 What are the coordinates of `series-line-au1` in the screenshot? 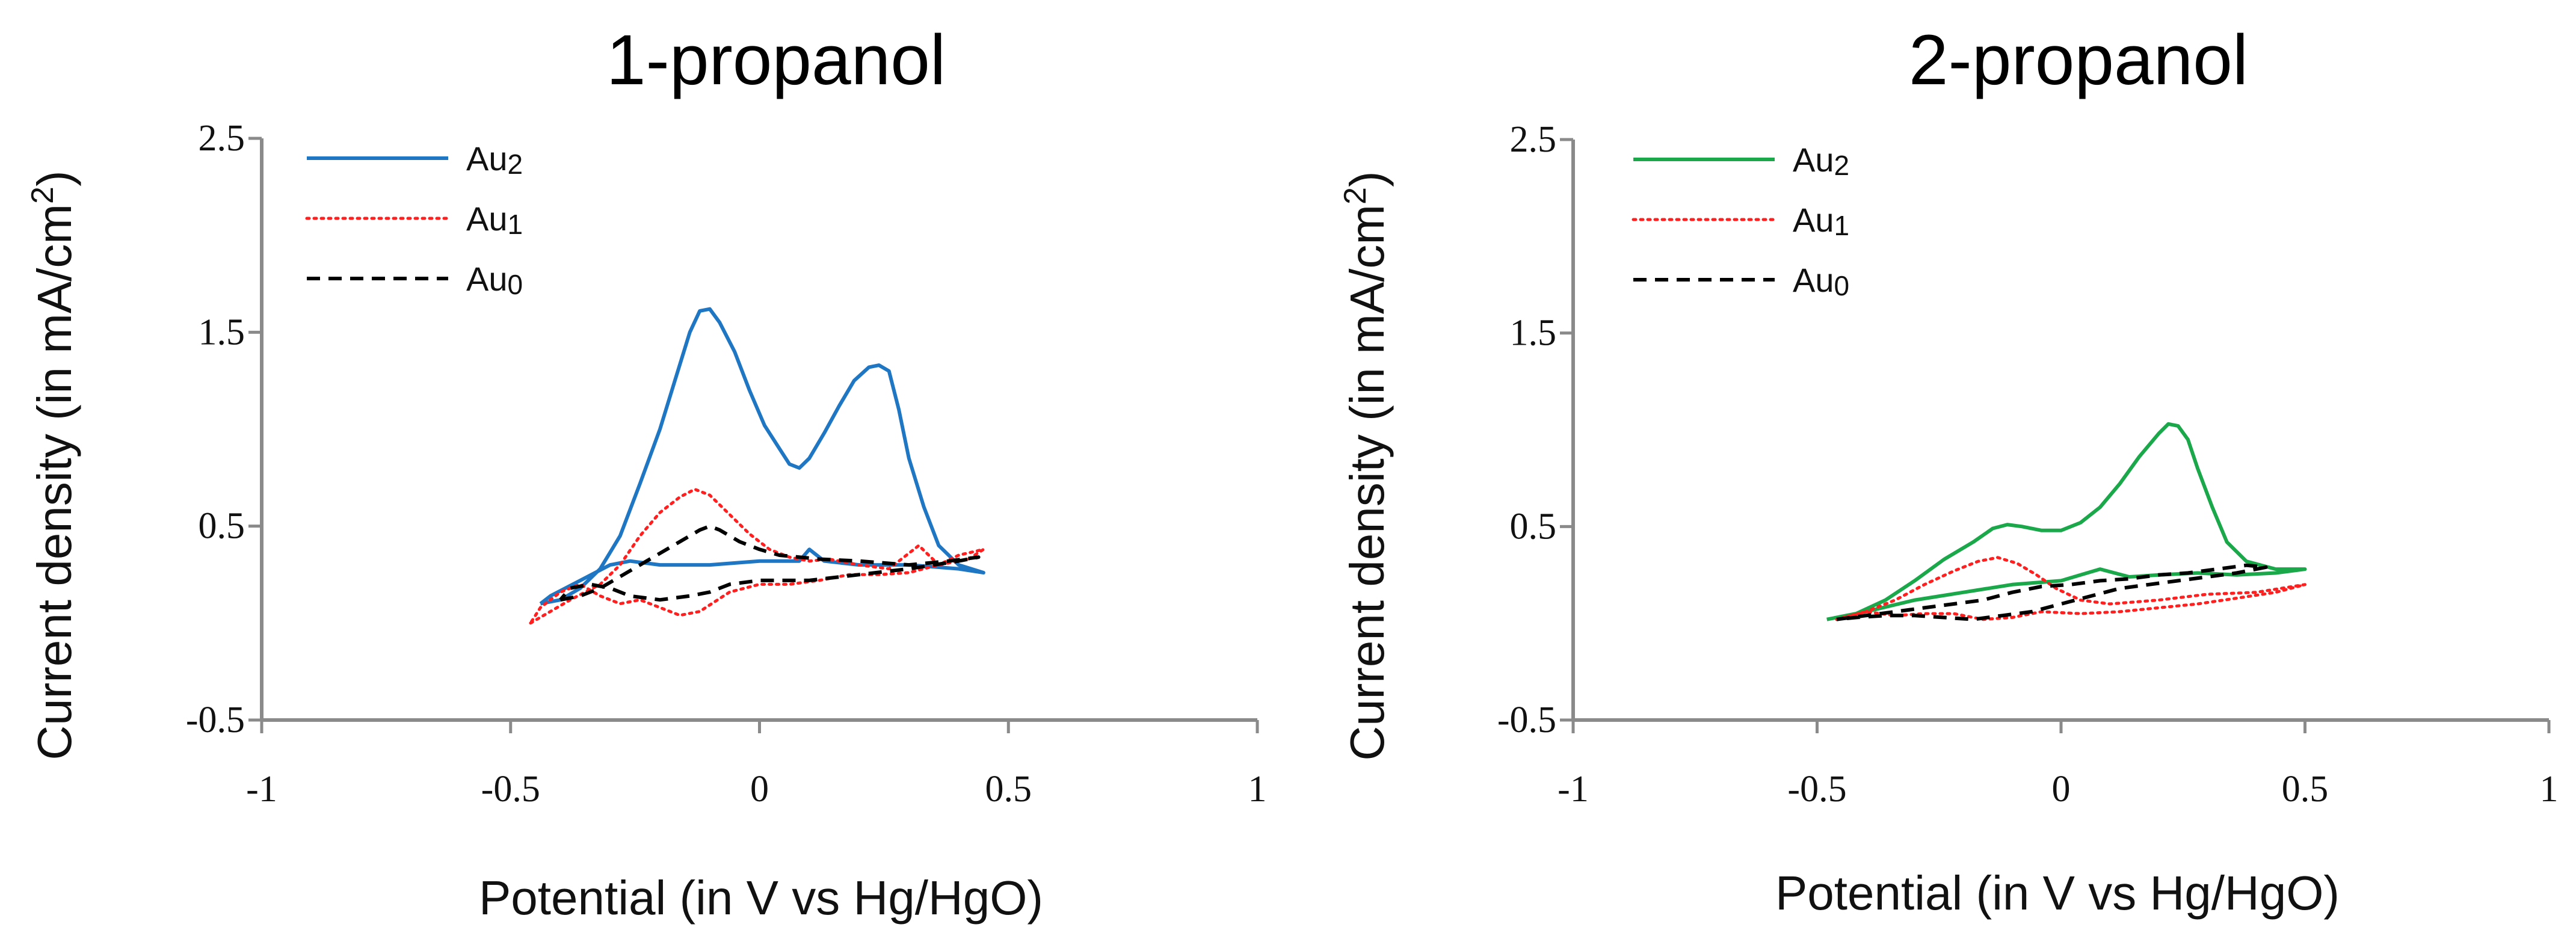 It's located at (757, 556).